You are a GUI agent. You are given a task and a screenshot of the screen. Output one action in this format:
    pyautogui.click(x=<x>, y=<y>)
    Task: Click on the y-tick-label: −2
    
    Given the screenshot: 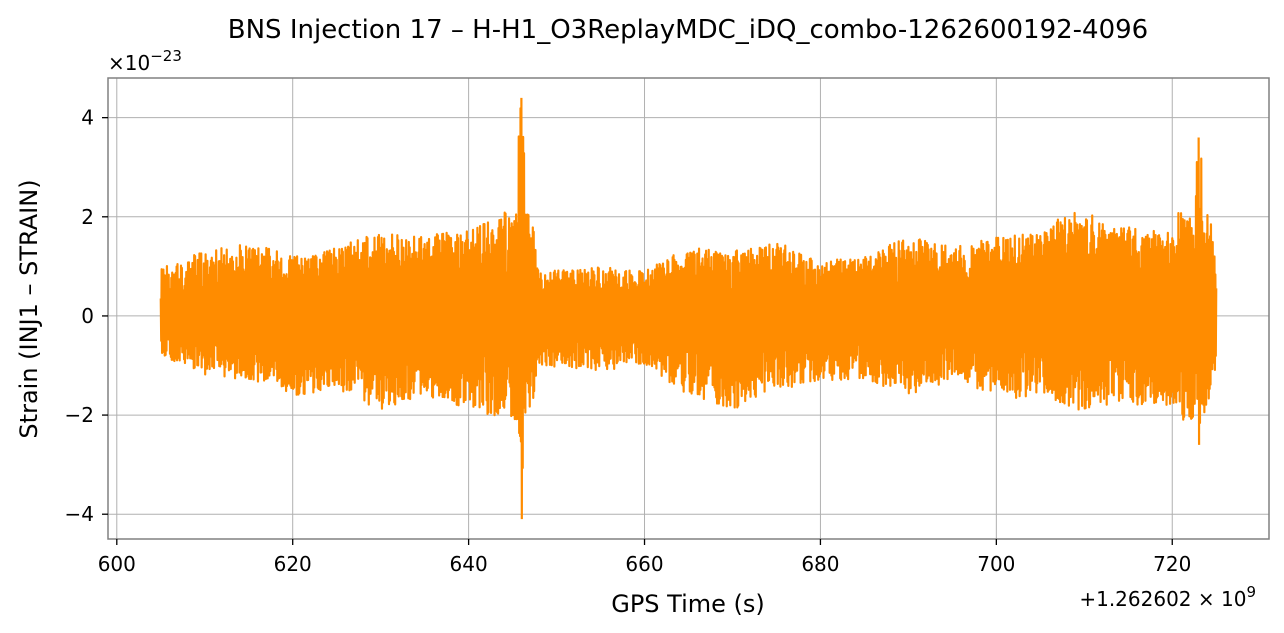 What is the action you would take?
    pyautogui.click(x=79, y=415)
    